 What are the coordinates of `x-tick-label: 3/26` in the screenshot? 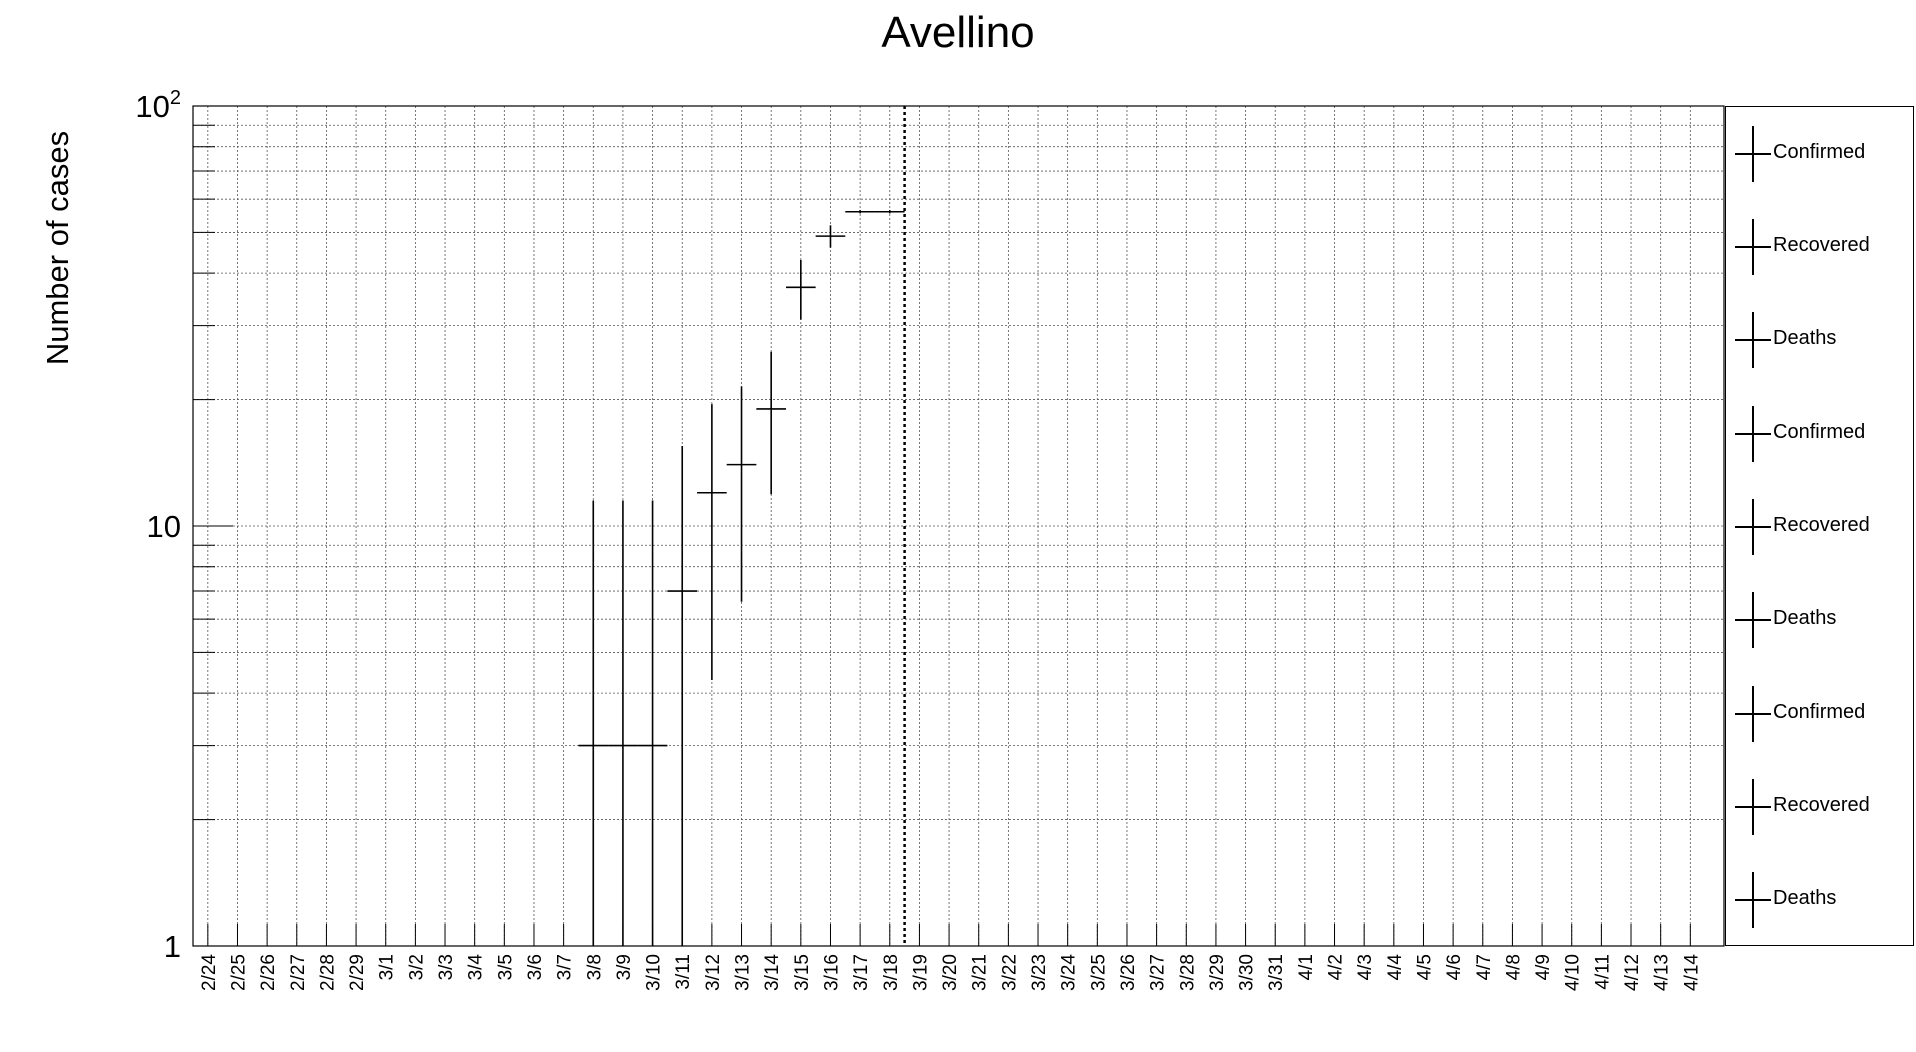 It's located at (1128, 972).